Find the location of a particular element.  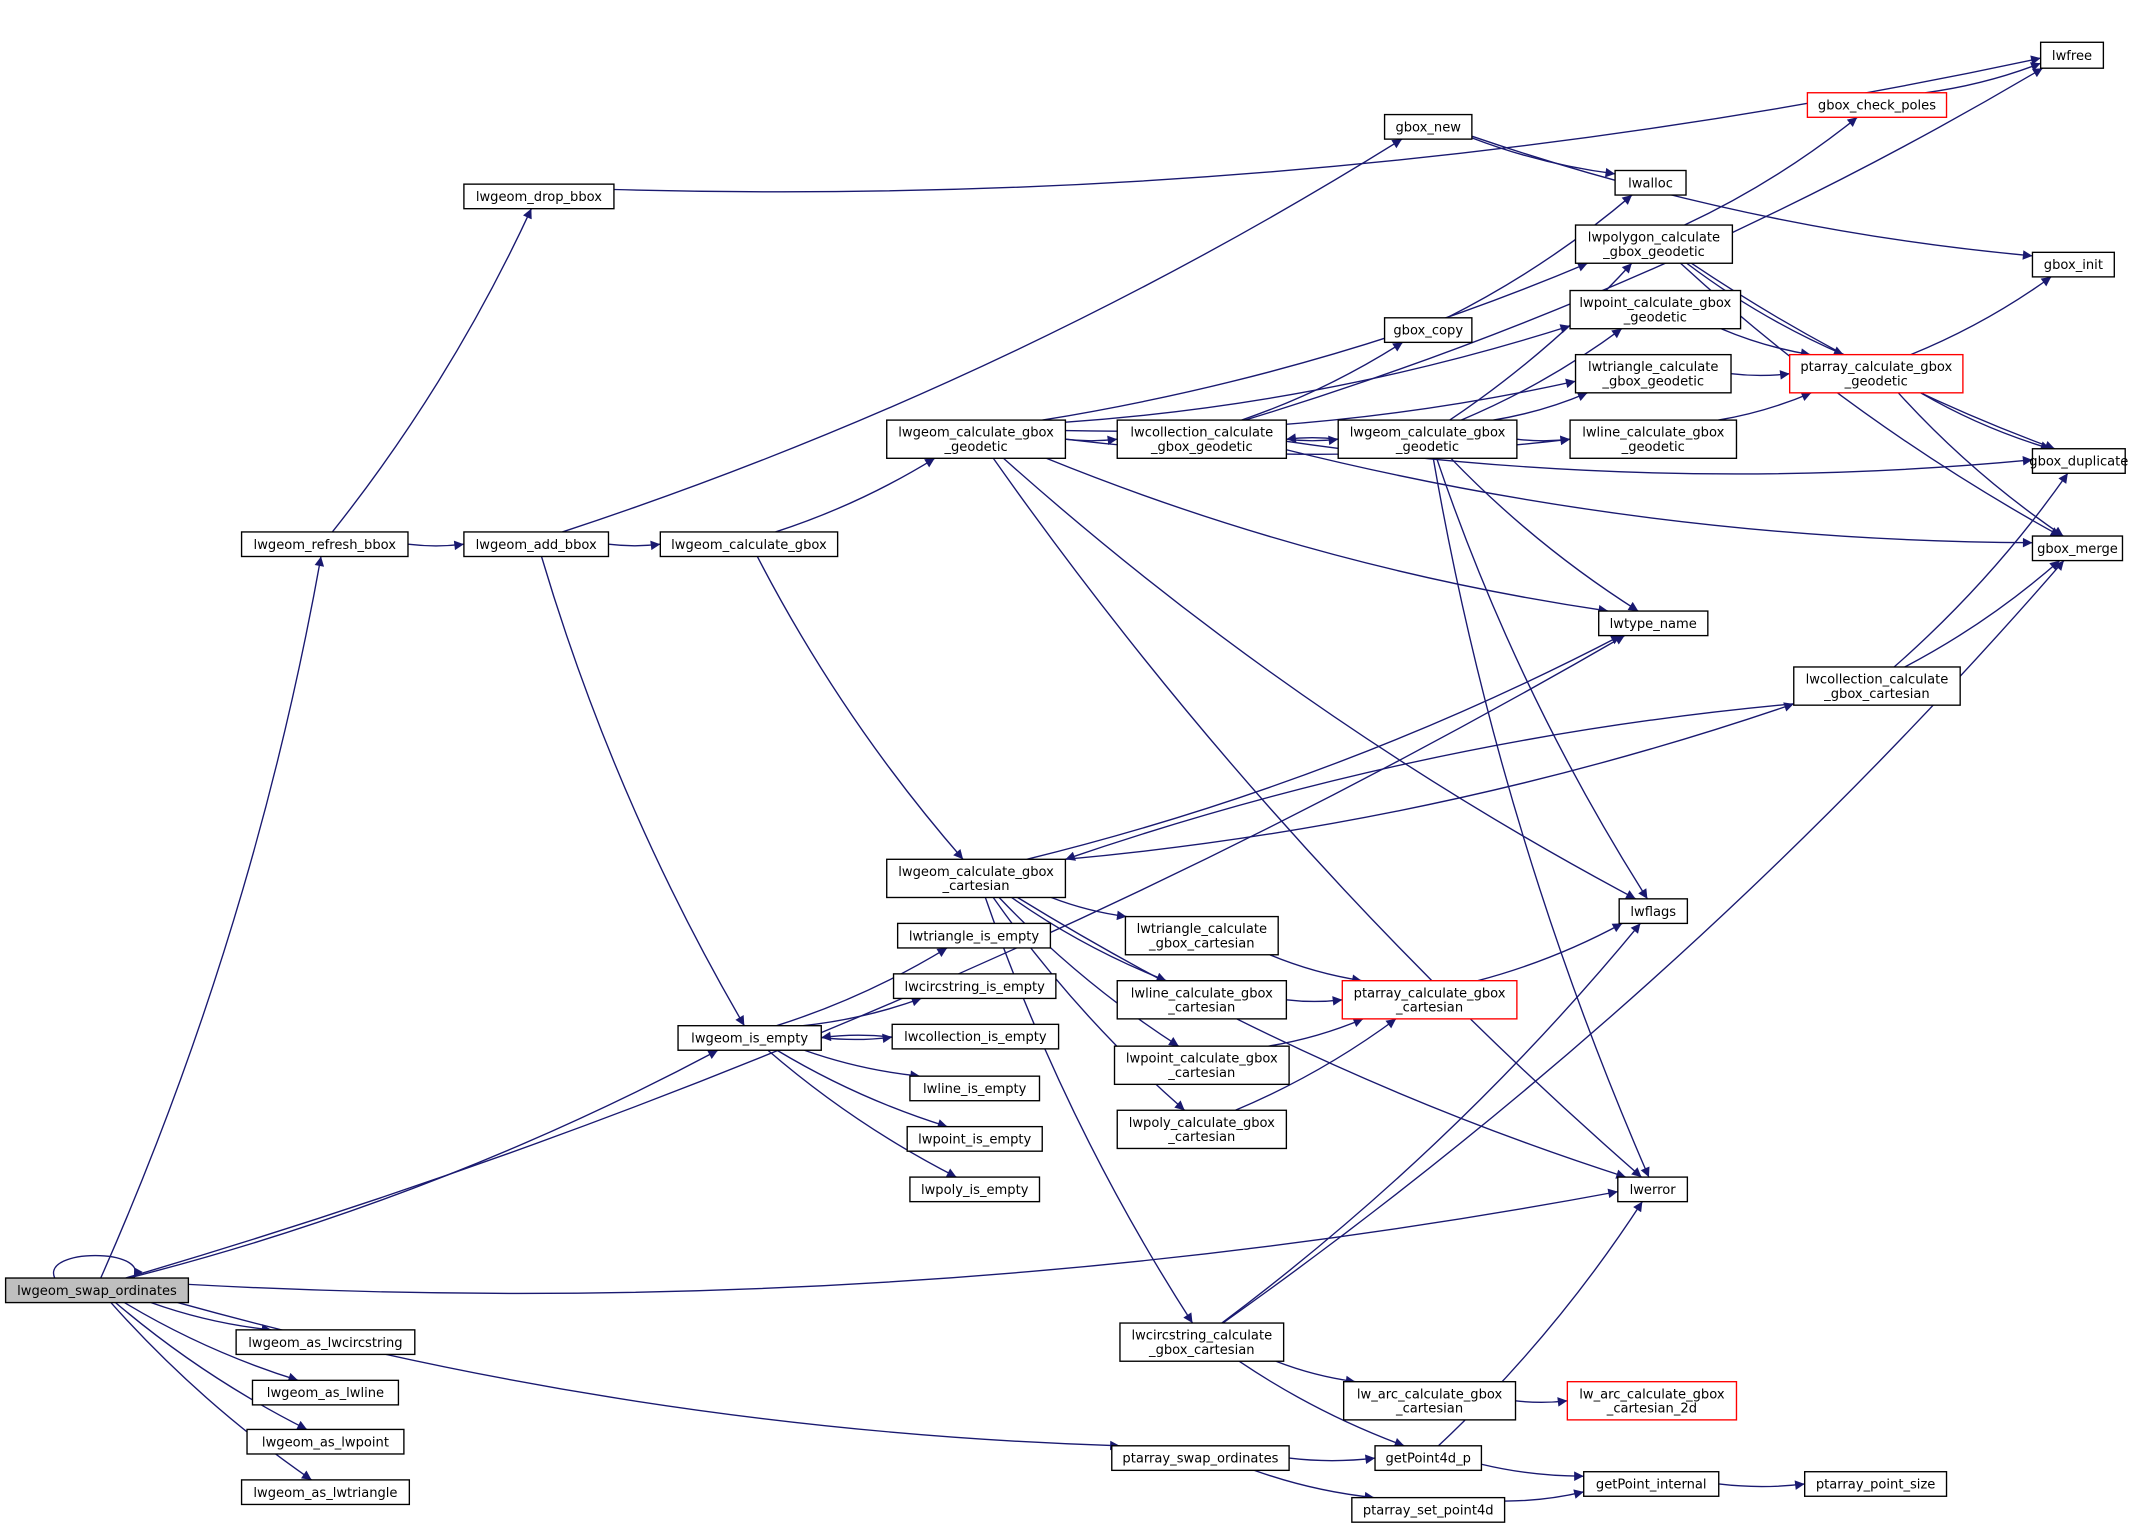

node-gbox-init: gbox_init is located at coordinates (2073, 264).